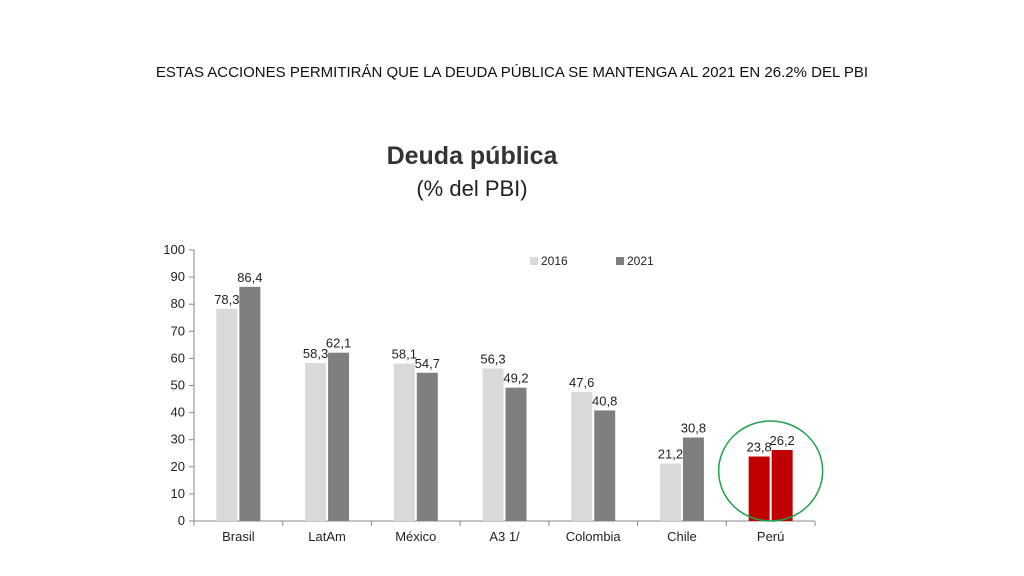 The height and width of the screenshot is (576, 1024). What do you see at coordinates (178, 493) in the screenshot?
I see `y-tick-label: 10` at bounding box center [178, 493].